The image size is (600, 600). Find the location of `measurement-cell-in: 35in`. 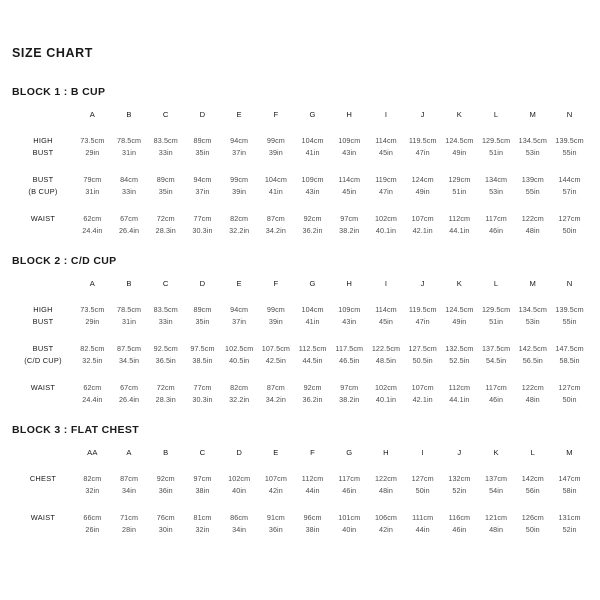

measurement-cell-in: 35in is located at coordinates (165, 191).